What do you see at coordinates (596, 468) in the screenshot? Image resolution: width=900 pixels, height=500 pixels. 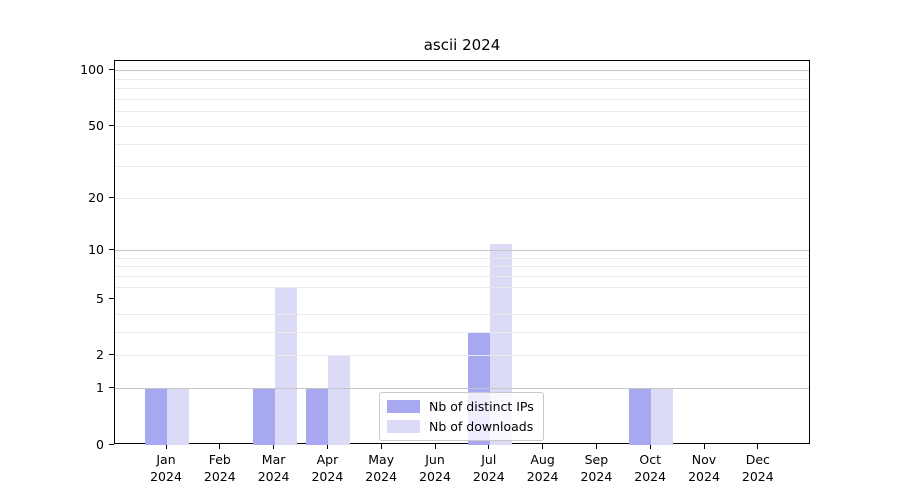 I see `x-tick-label-sep-2024: Sep 2024` at bounding box center [596, 468].